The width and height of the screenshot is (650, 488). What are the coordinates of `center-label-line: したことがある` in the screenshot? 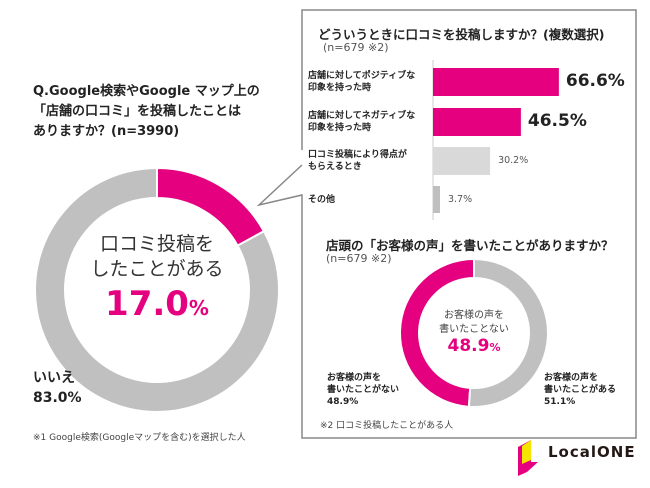 It's located at (157, 269).